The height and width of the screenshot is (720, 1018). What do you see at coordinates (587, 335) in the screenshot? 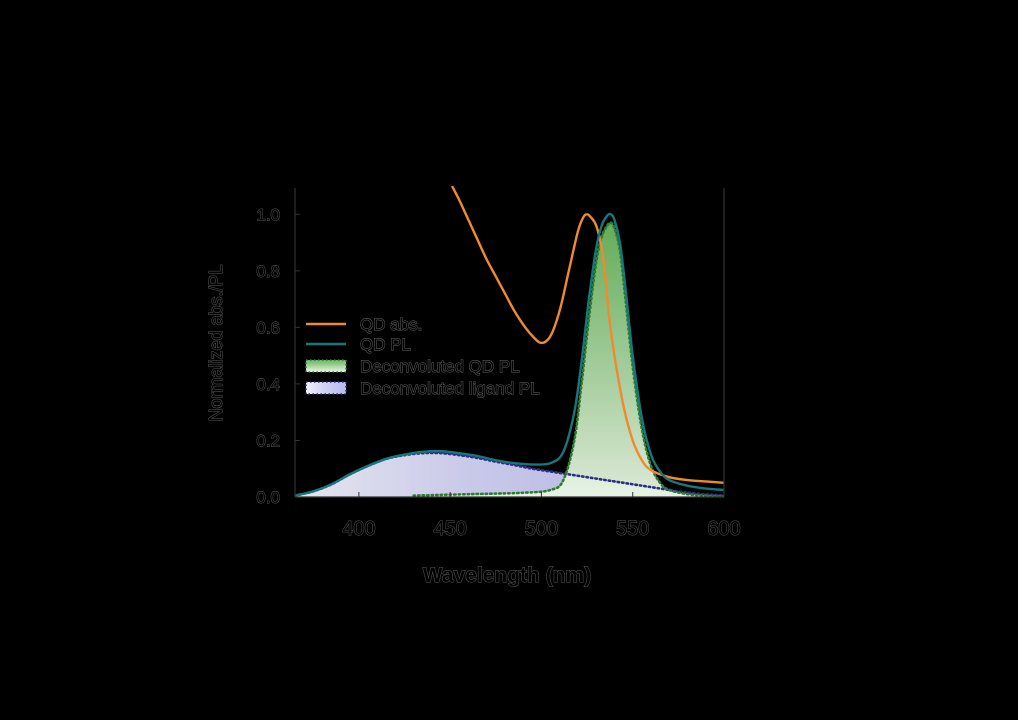
I see `series-line-qd-abs` at bounding box center [587, 335].